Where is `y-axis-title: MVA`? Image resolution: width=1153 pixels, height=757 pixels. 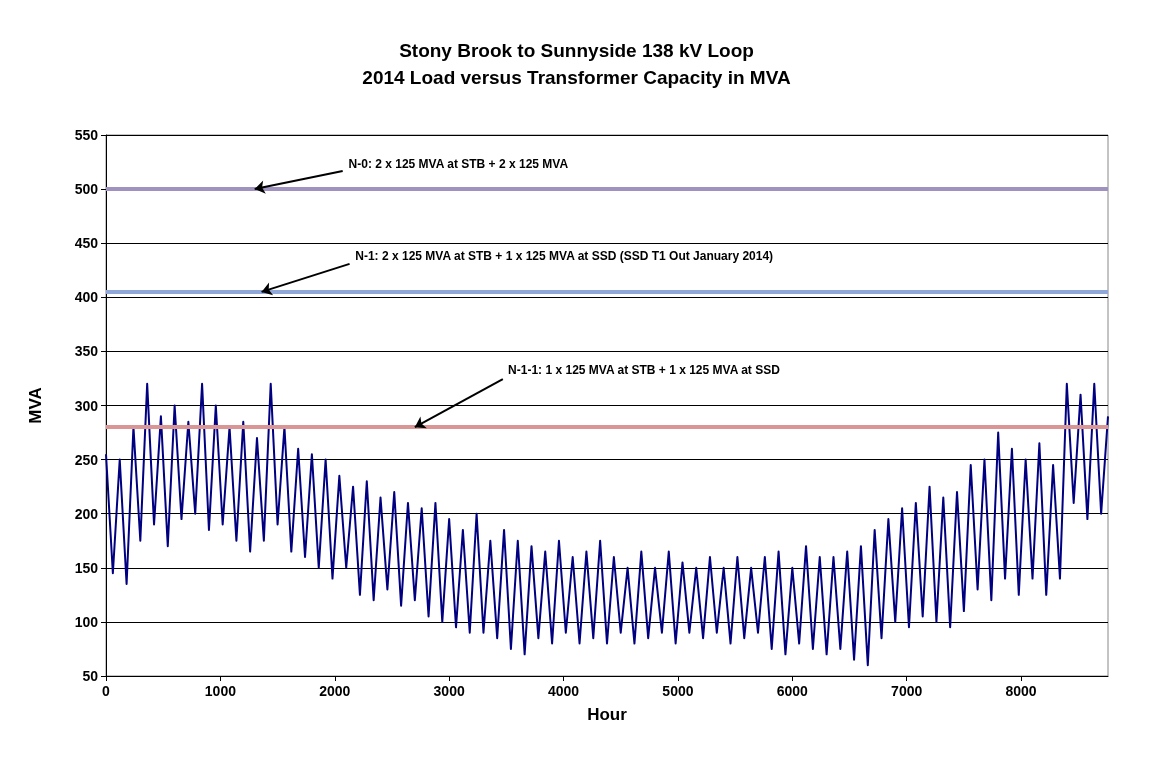 y-axis-title: MVA is located at coordinates (35, 405).